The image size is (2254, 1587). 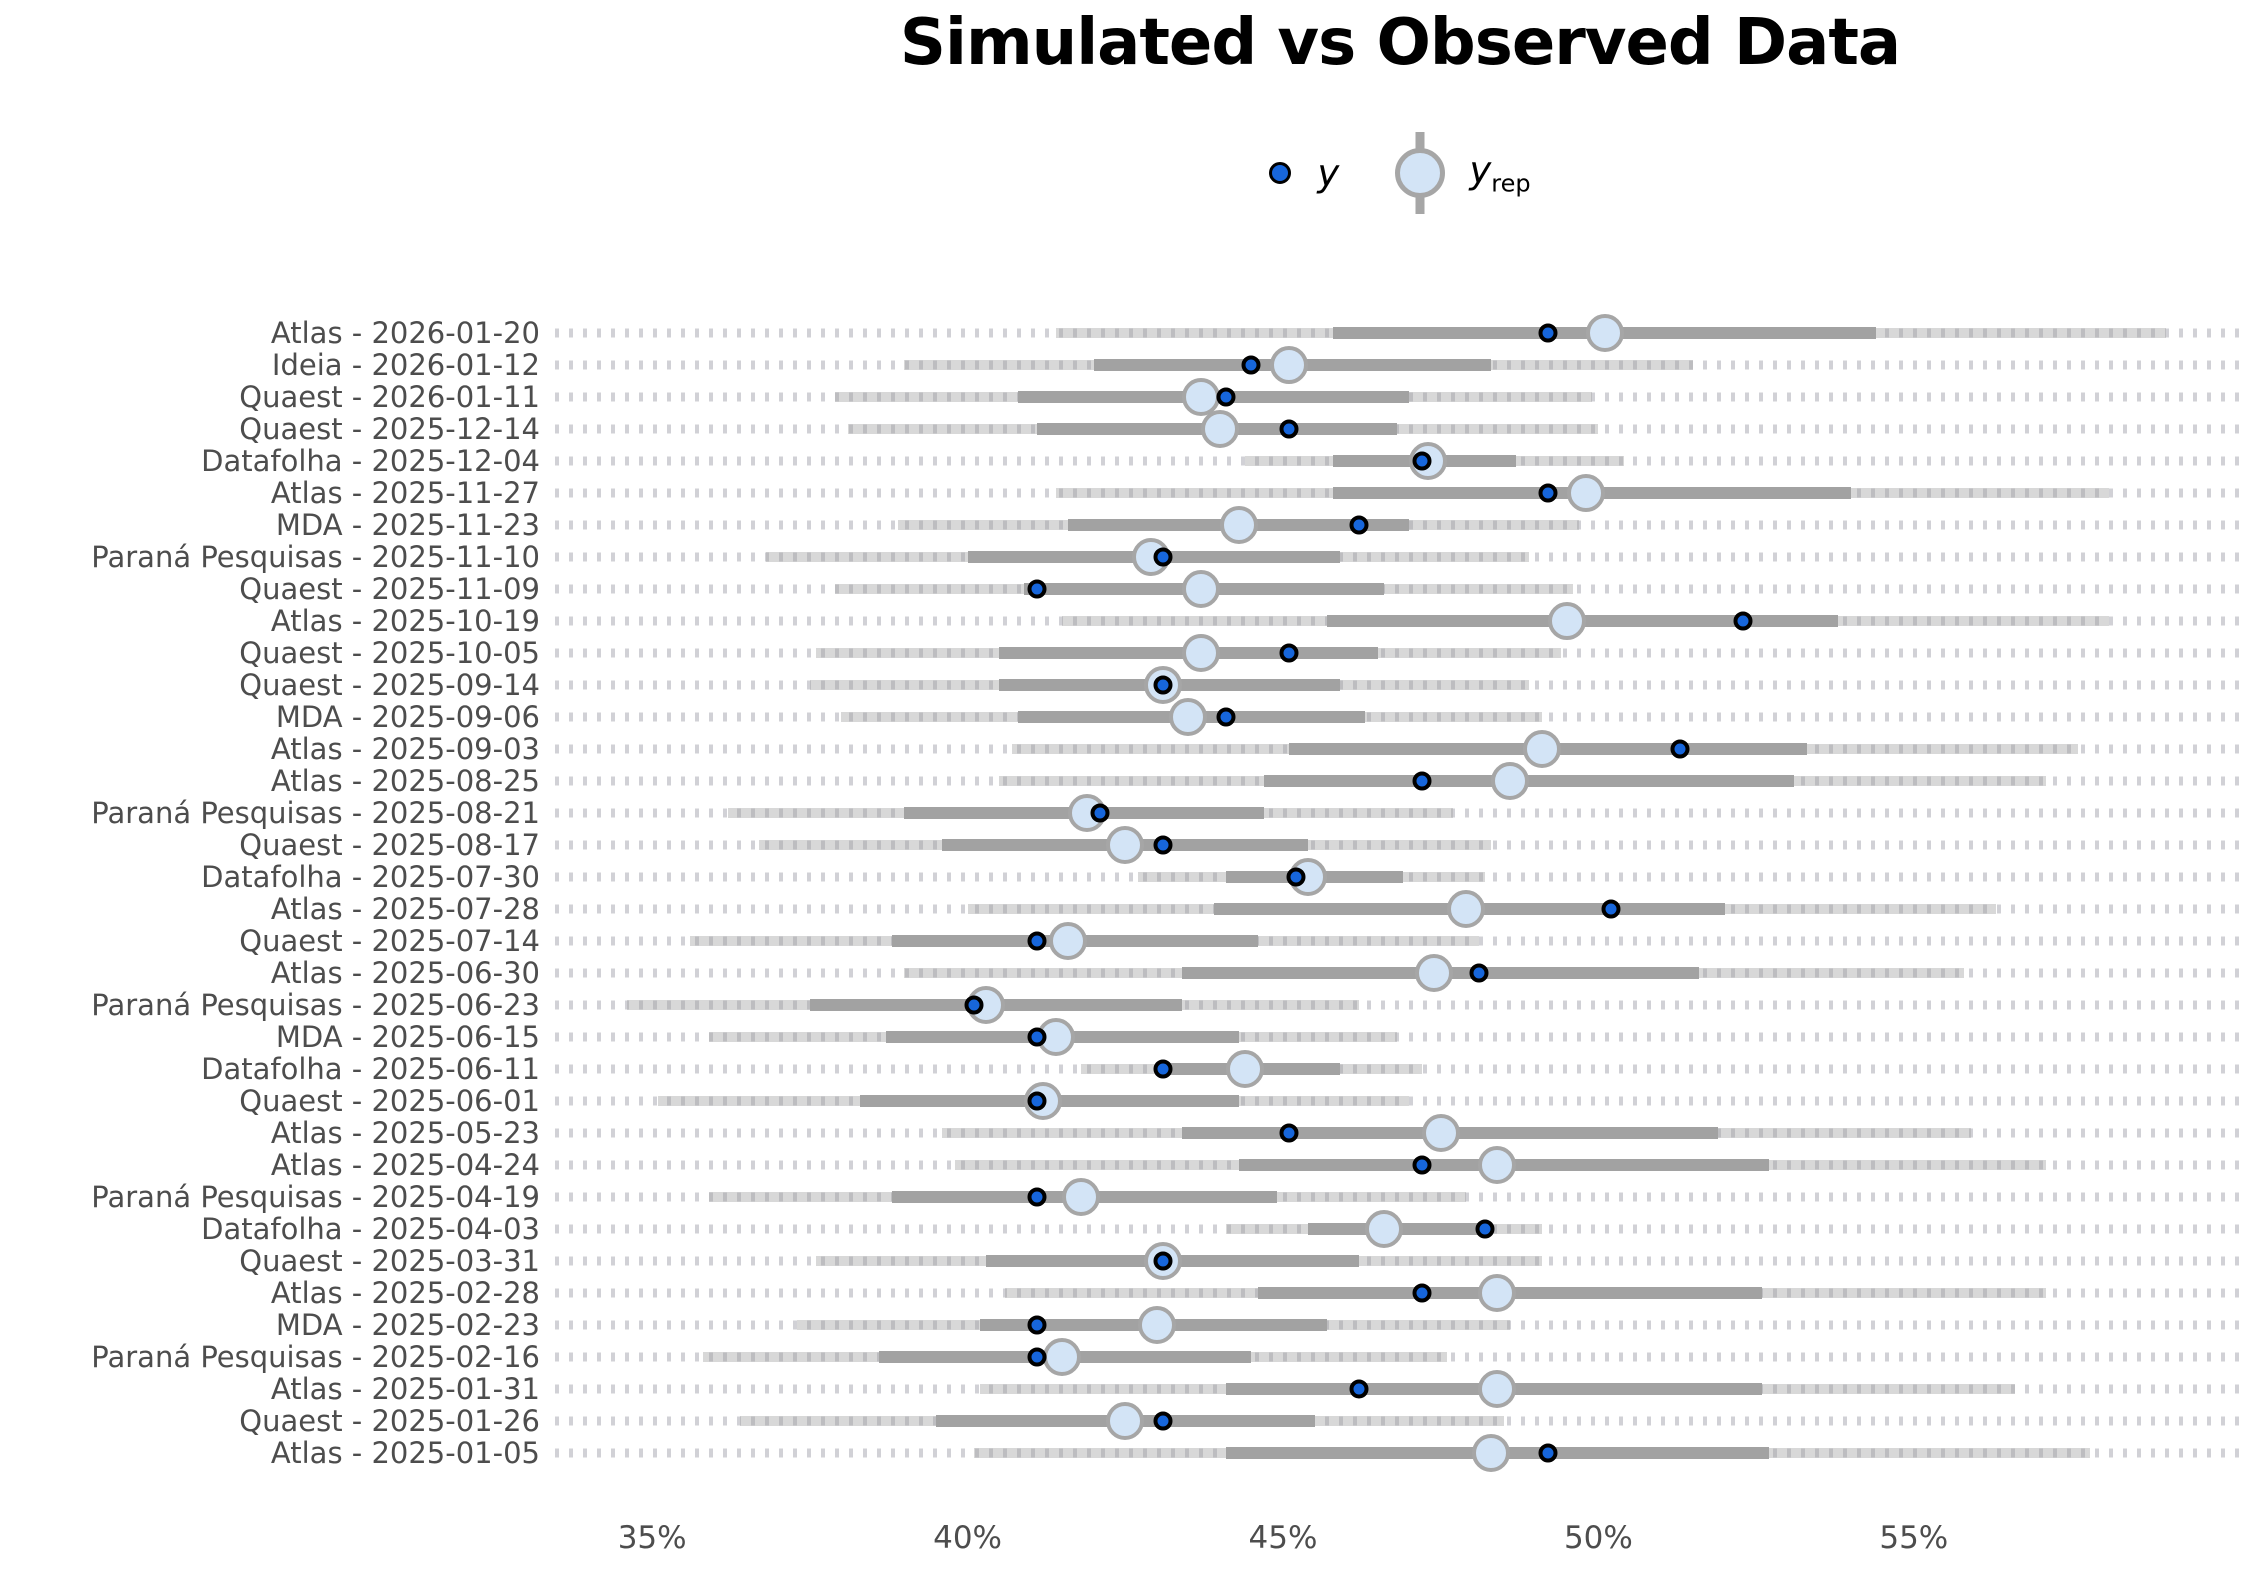 What do you see at coordinates (407, 525) in the screenshot?
I see `row-label: MDA - 2025-11-23` at bounding box center [407, 525].